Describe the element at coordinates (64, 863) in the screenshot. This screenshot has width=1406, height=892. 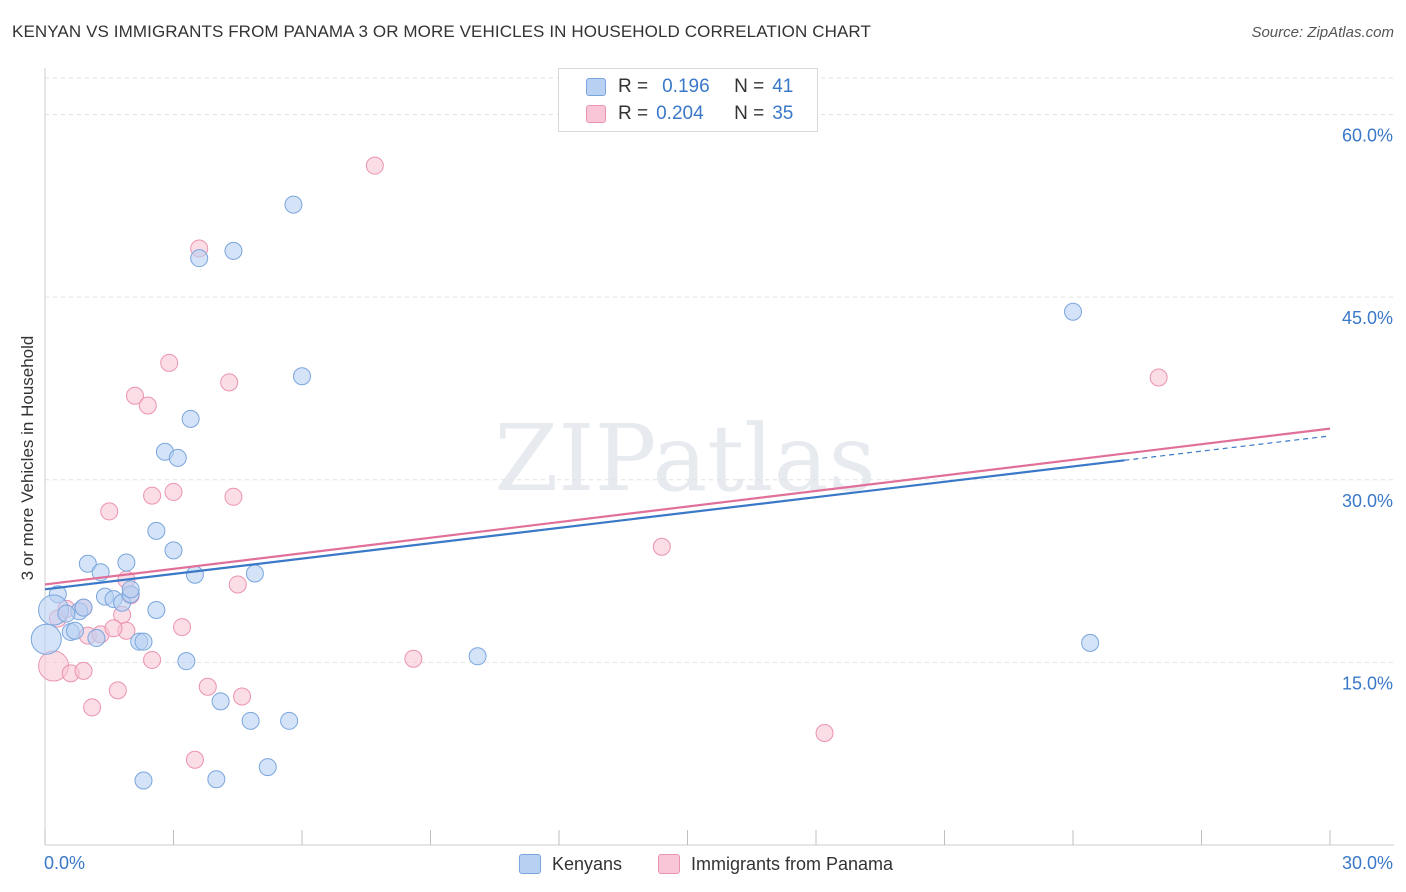
I see `x-tick-label: 0.0%` at that location.